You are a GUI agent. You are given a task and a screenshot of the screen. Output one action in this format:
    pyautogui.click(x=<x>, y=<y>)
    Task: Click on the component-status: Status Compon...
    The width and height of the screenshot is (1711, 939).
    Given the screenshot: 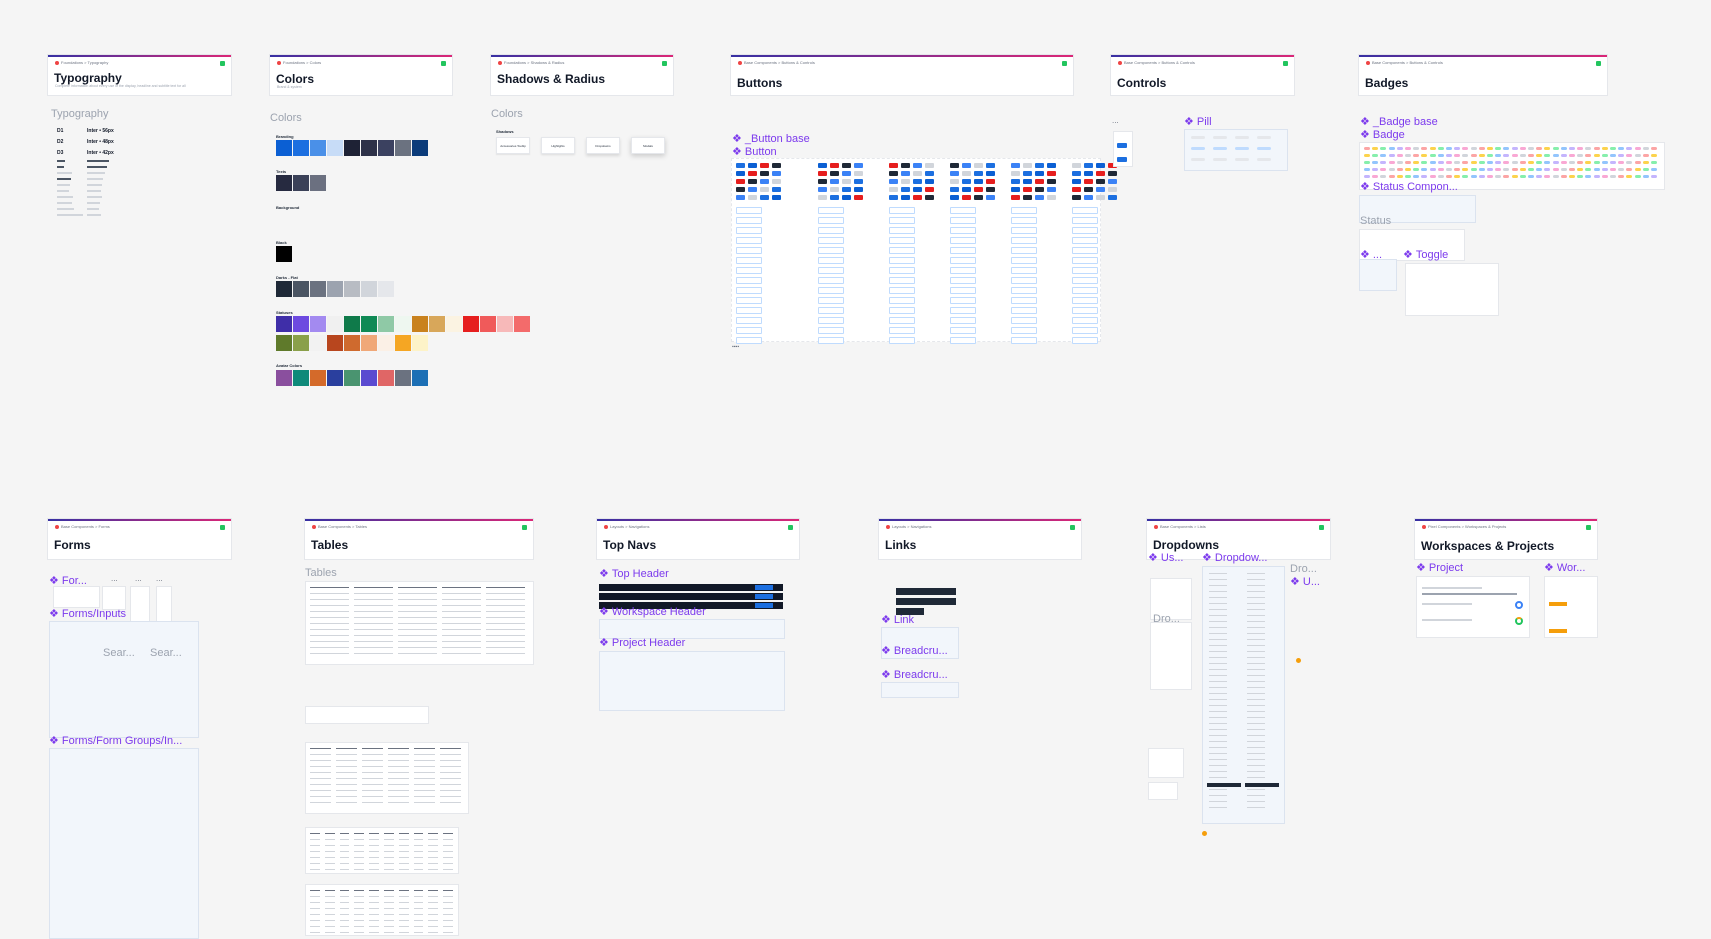 What is the action you would take?
    pyautogui.click(x=1409, y=186)
    